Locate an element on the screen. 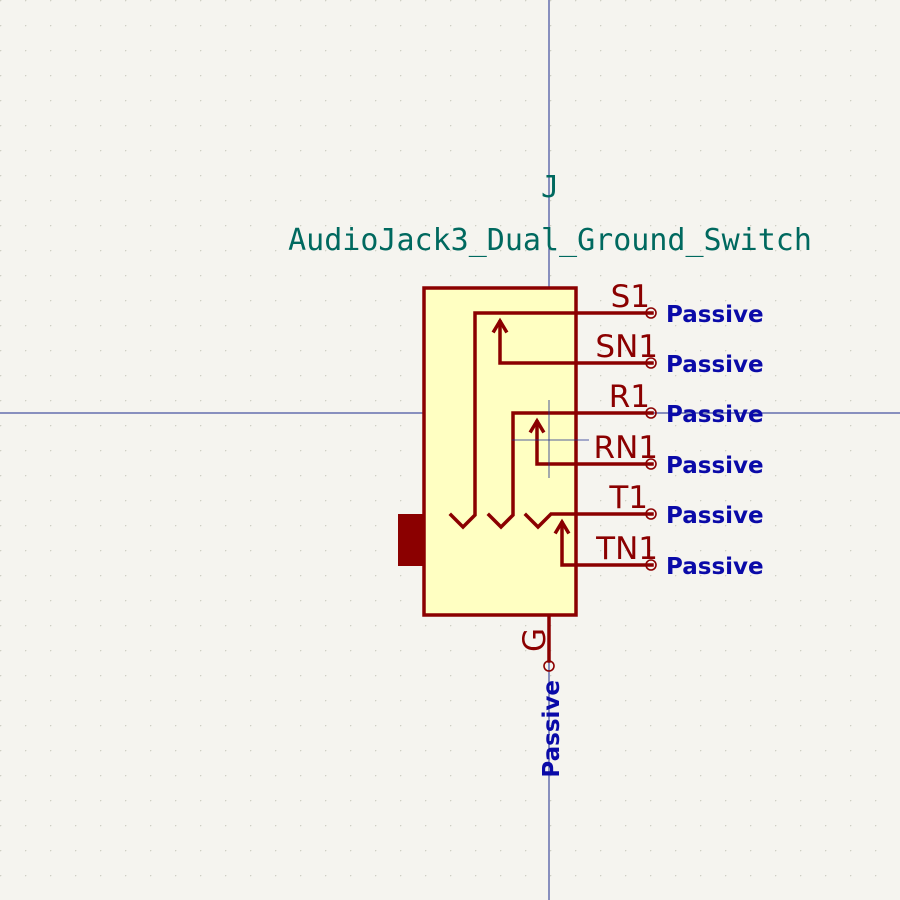 This screenshot has width=900, height=900. pin-tn1-name: TN1 is located at coordinates (626, 549).